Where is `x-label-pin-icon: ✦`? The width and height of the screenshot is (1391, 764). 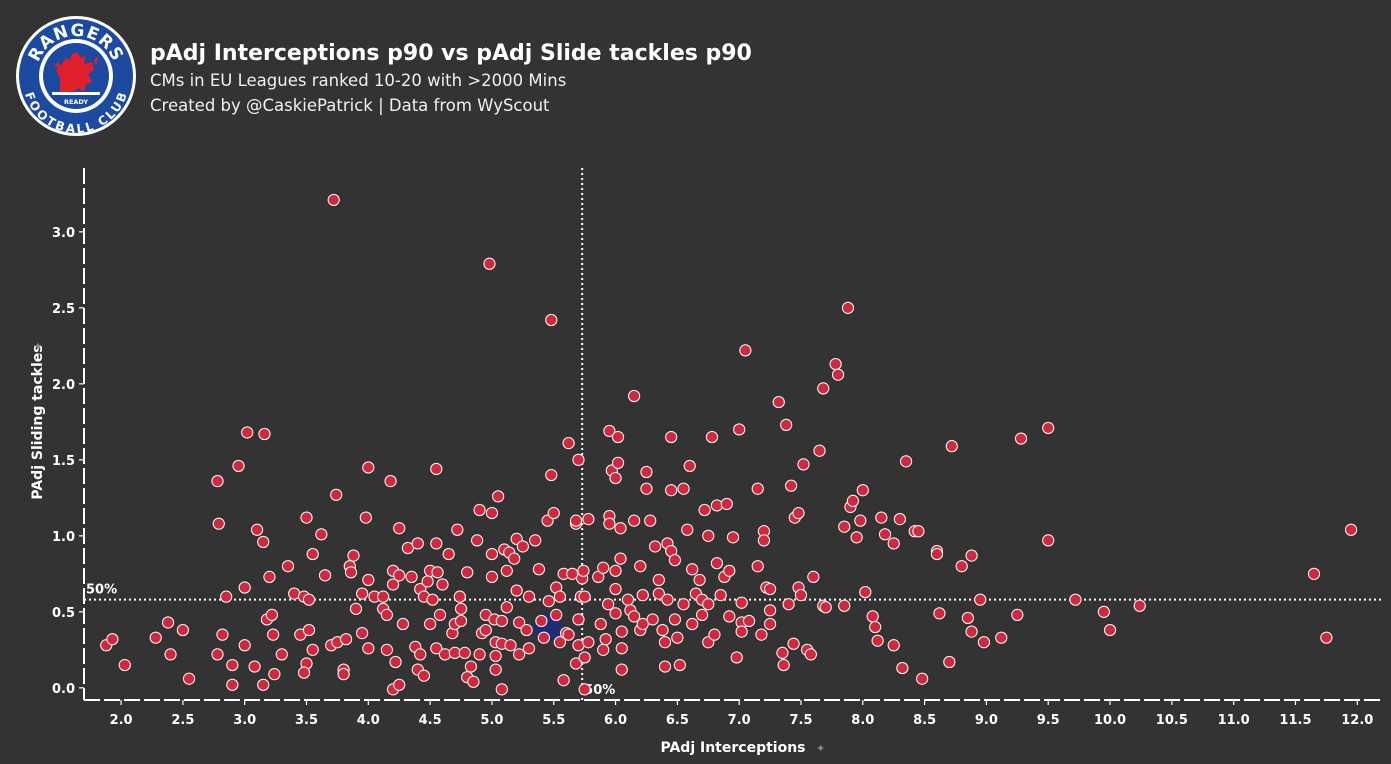
x-label-pin-icon: ✦ is located at coordinates (820, 748).